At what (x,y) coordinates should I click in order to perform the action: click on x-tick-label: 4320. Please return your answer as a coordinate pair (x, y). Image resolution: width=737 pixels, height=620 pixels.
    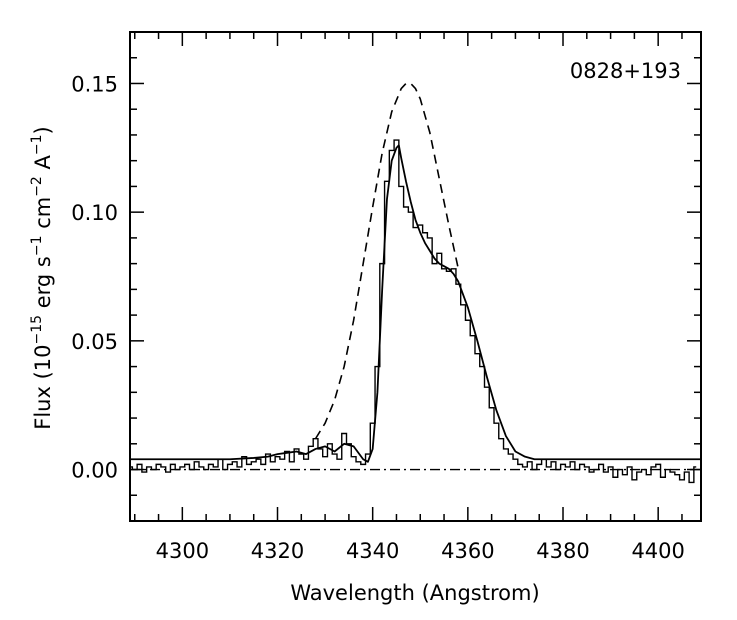
    Looking at the image, I should click on (277, 551).